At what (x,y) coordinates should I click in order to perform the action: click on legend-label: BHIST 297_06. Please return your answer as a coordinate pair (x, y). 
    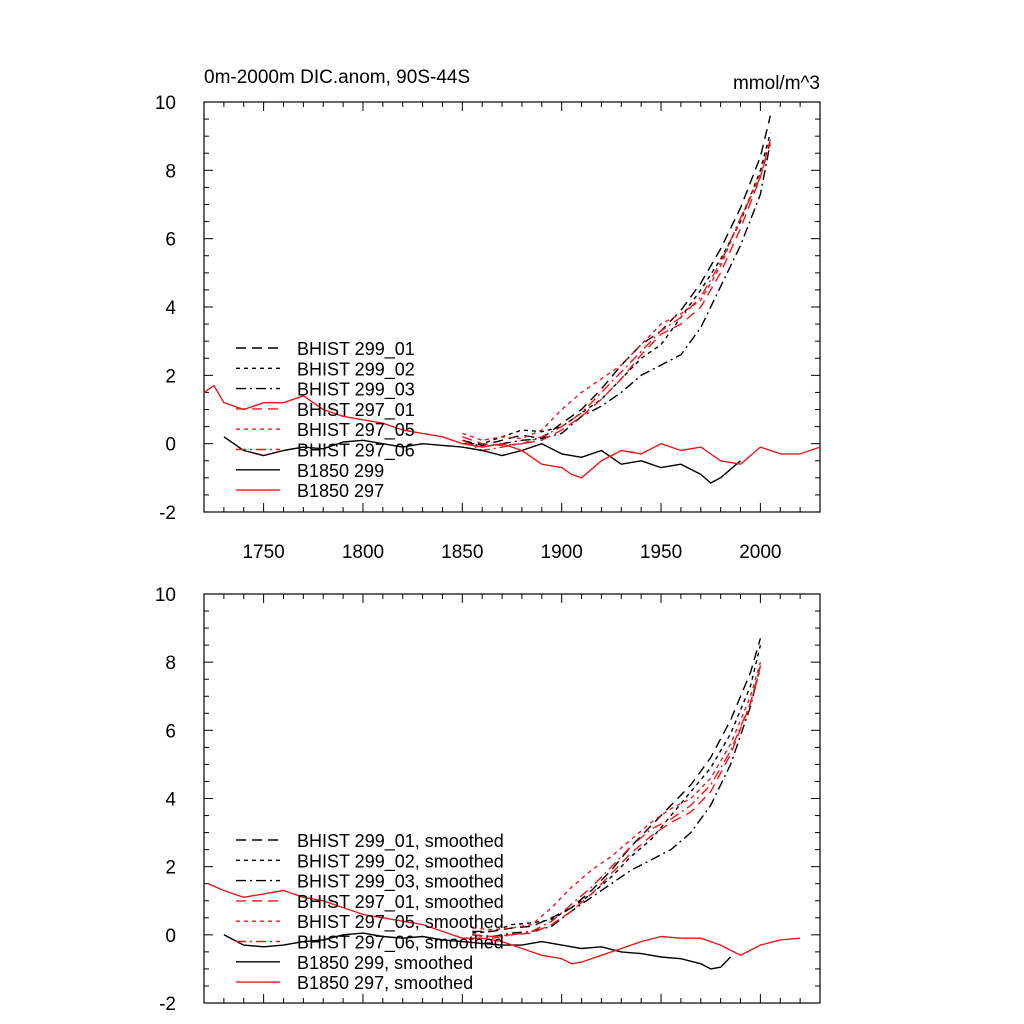
    Looking at the image, I should click on (356, 451).